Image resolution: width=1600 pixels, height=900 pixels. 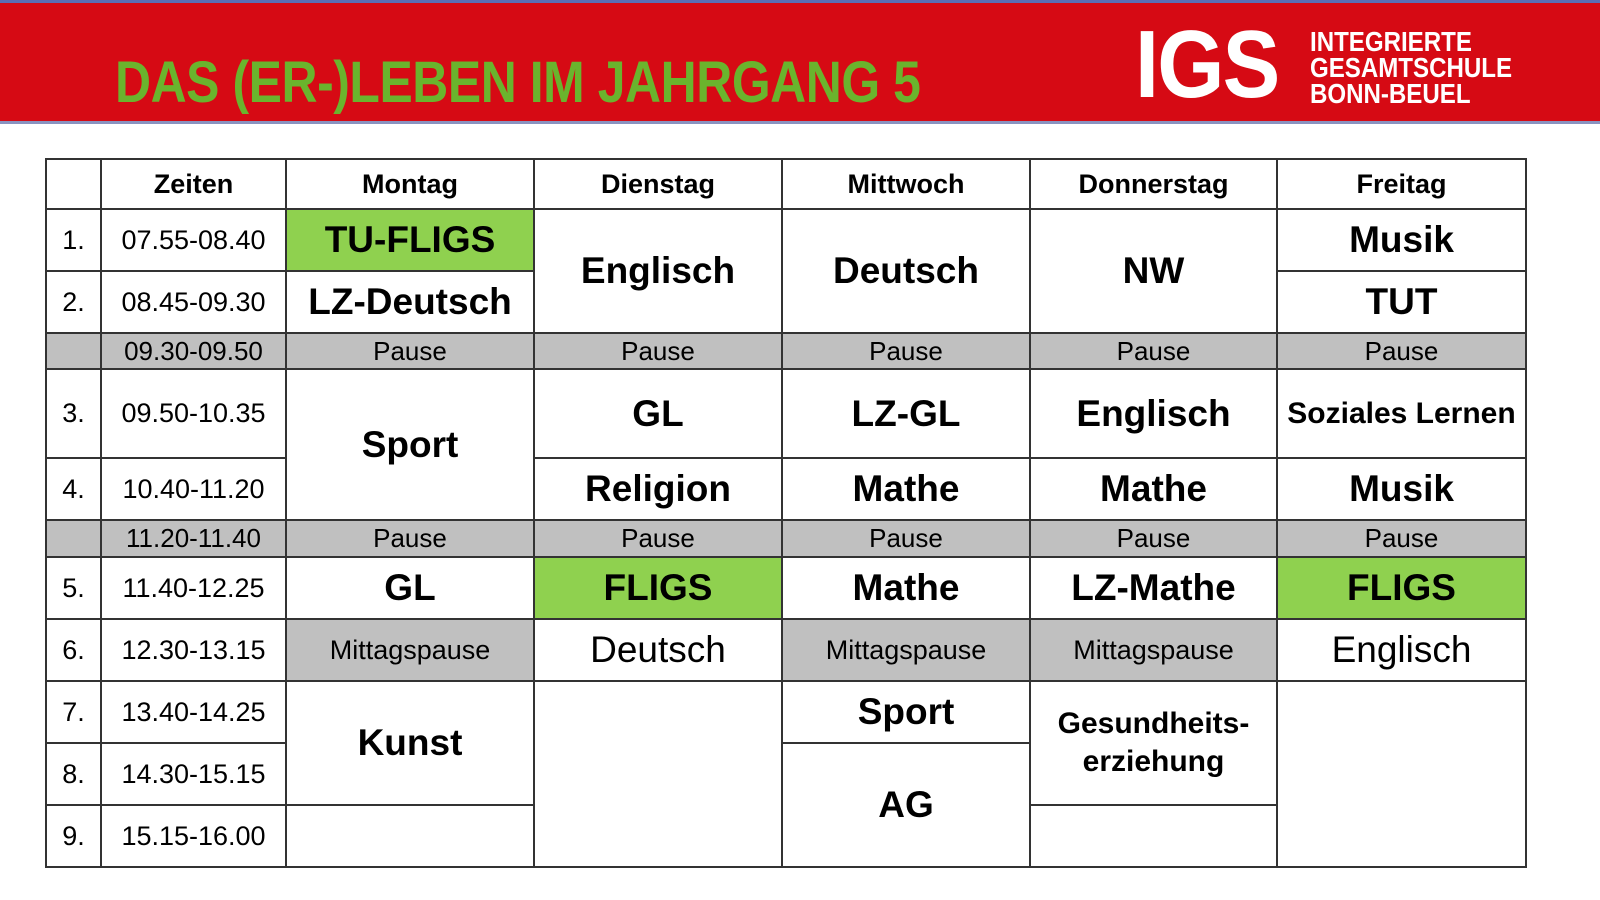 I want to click on column-header: Donnerstag, so click(x=1153, y=184).